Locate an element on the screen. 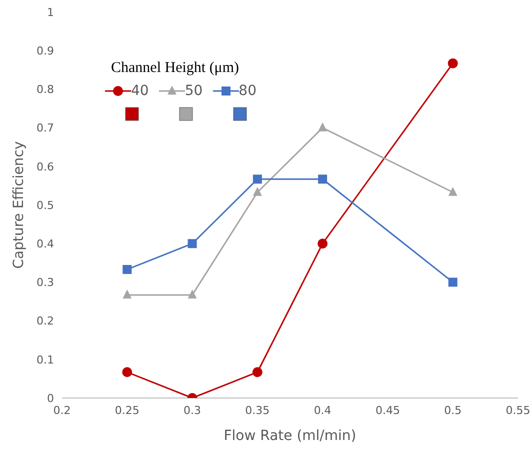  y-tick-label: 1 is located at coordinates (50, 12).